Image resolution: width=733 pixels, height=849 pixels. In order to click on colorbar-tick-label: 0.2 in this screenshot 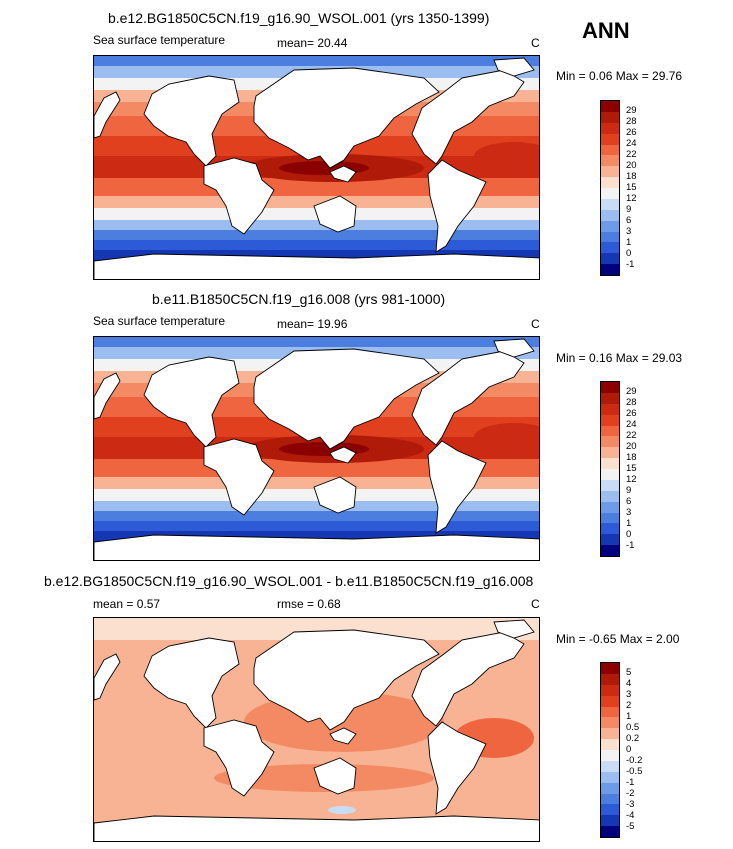, I will do `click(633, 738)`.